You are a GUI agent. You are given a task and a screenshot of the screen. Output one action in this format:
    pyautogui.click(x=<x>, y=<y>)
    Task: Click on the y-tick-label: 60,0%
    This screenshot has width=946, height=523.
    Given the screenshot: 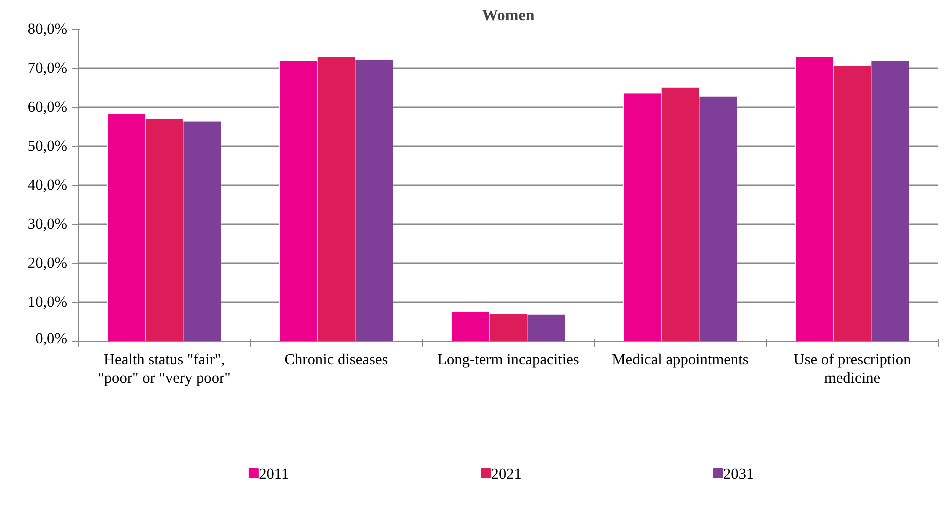 What is the action you would take?
    pyautogui.click(x=48, y=107)
    